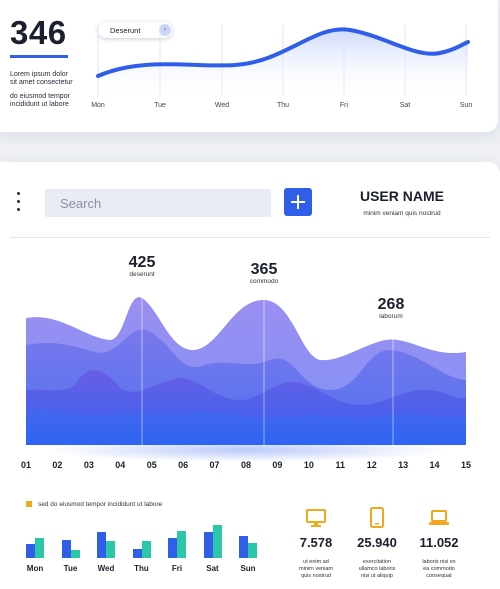 The image size is (500, 589). Describe the element at coordinates (283, 52) in the screenshot. I see `weekly-line` at that location.